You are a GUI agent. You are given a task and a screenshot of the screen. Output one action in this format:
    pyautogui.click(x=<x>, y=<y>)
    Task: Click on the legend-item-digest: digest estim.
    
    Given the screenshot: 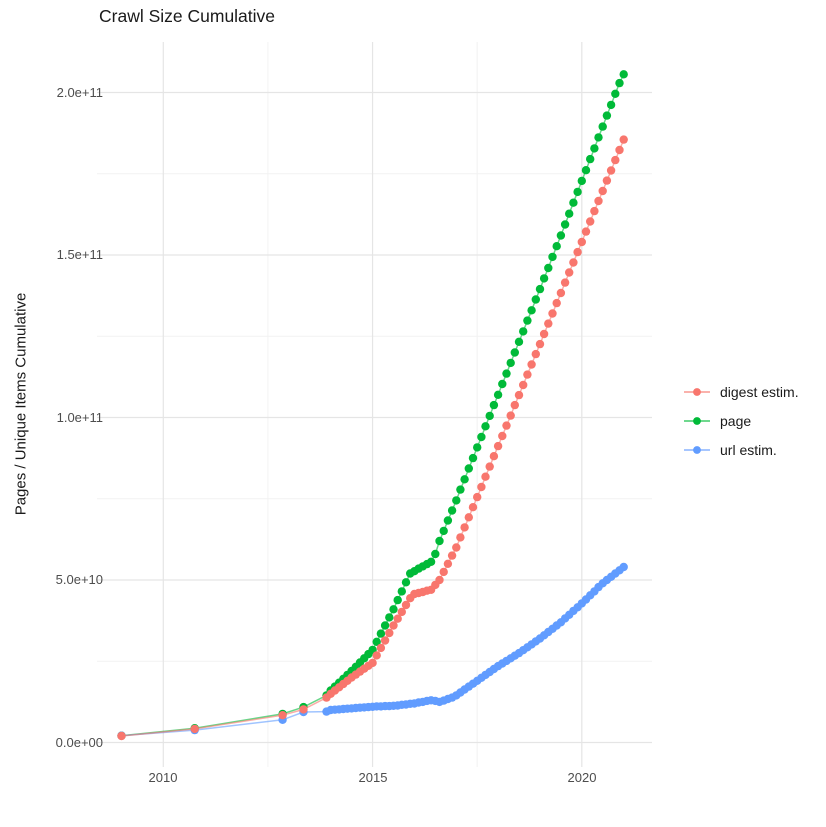 What is the action you would take?
    pyautogui.click(x=740, y=391)
    